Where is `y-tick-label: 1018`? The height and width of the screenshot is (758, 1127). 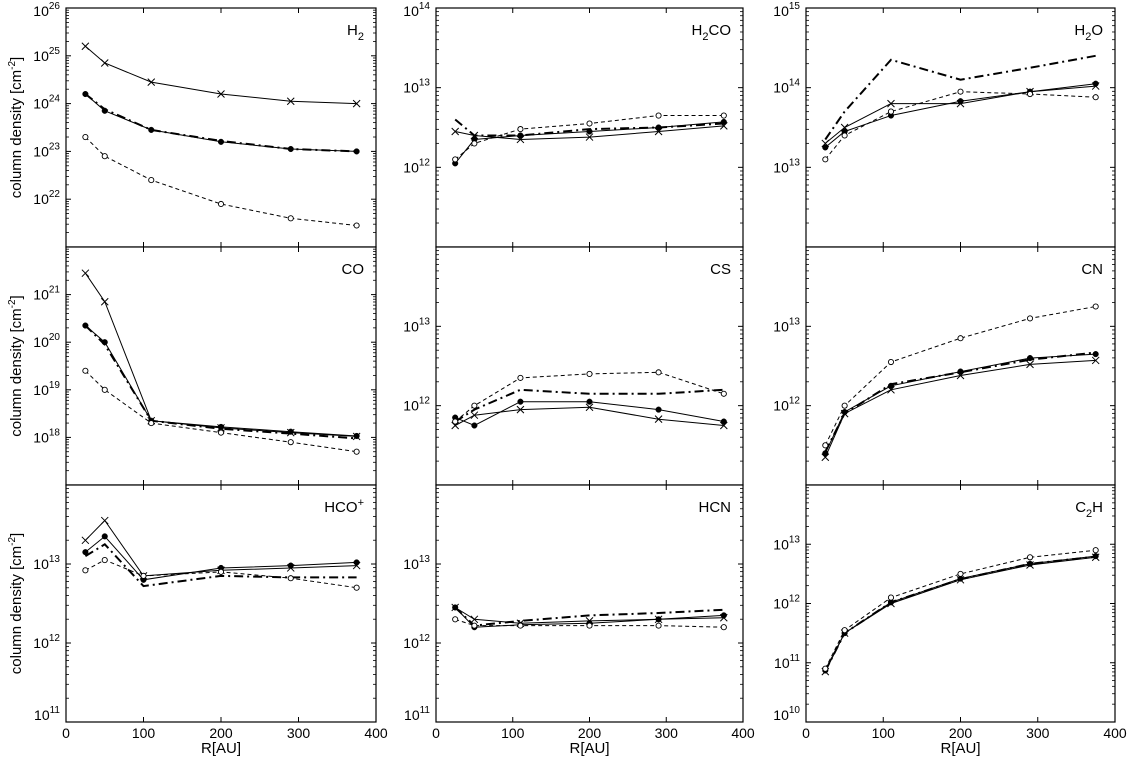
y-tick-label: 1018 is located at coordinates (46, 436).